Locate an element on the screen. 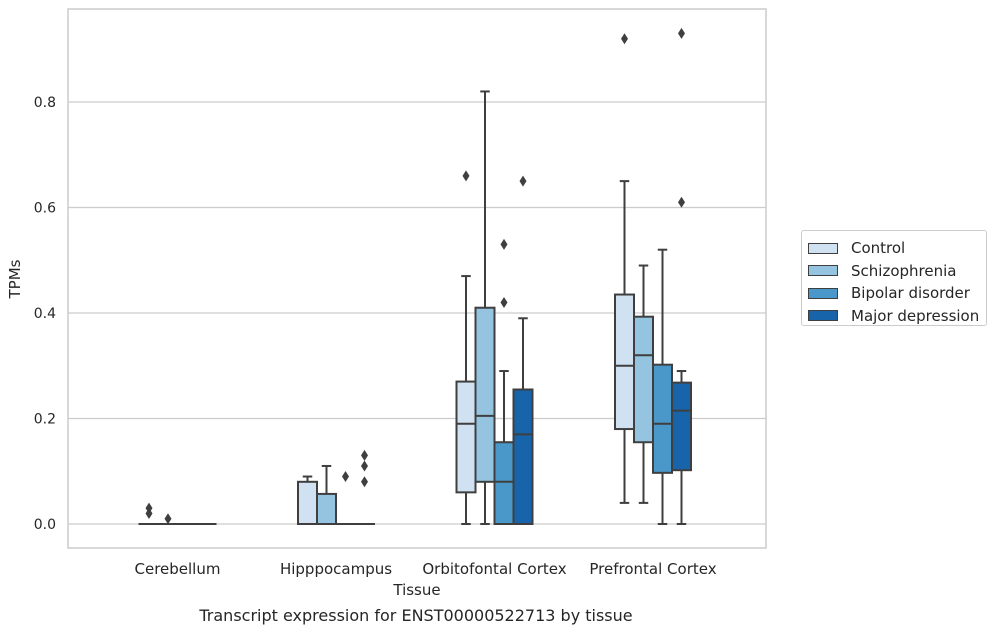 This screenshot has width=997, height=634. legend-item: Control is located at coordinates (897, 248).